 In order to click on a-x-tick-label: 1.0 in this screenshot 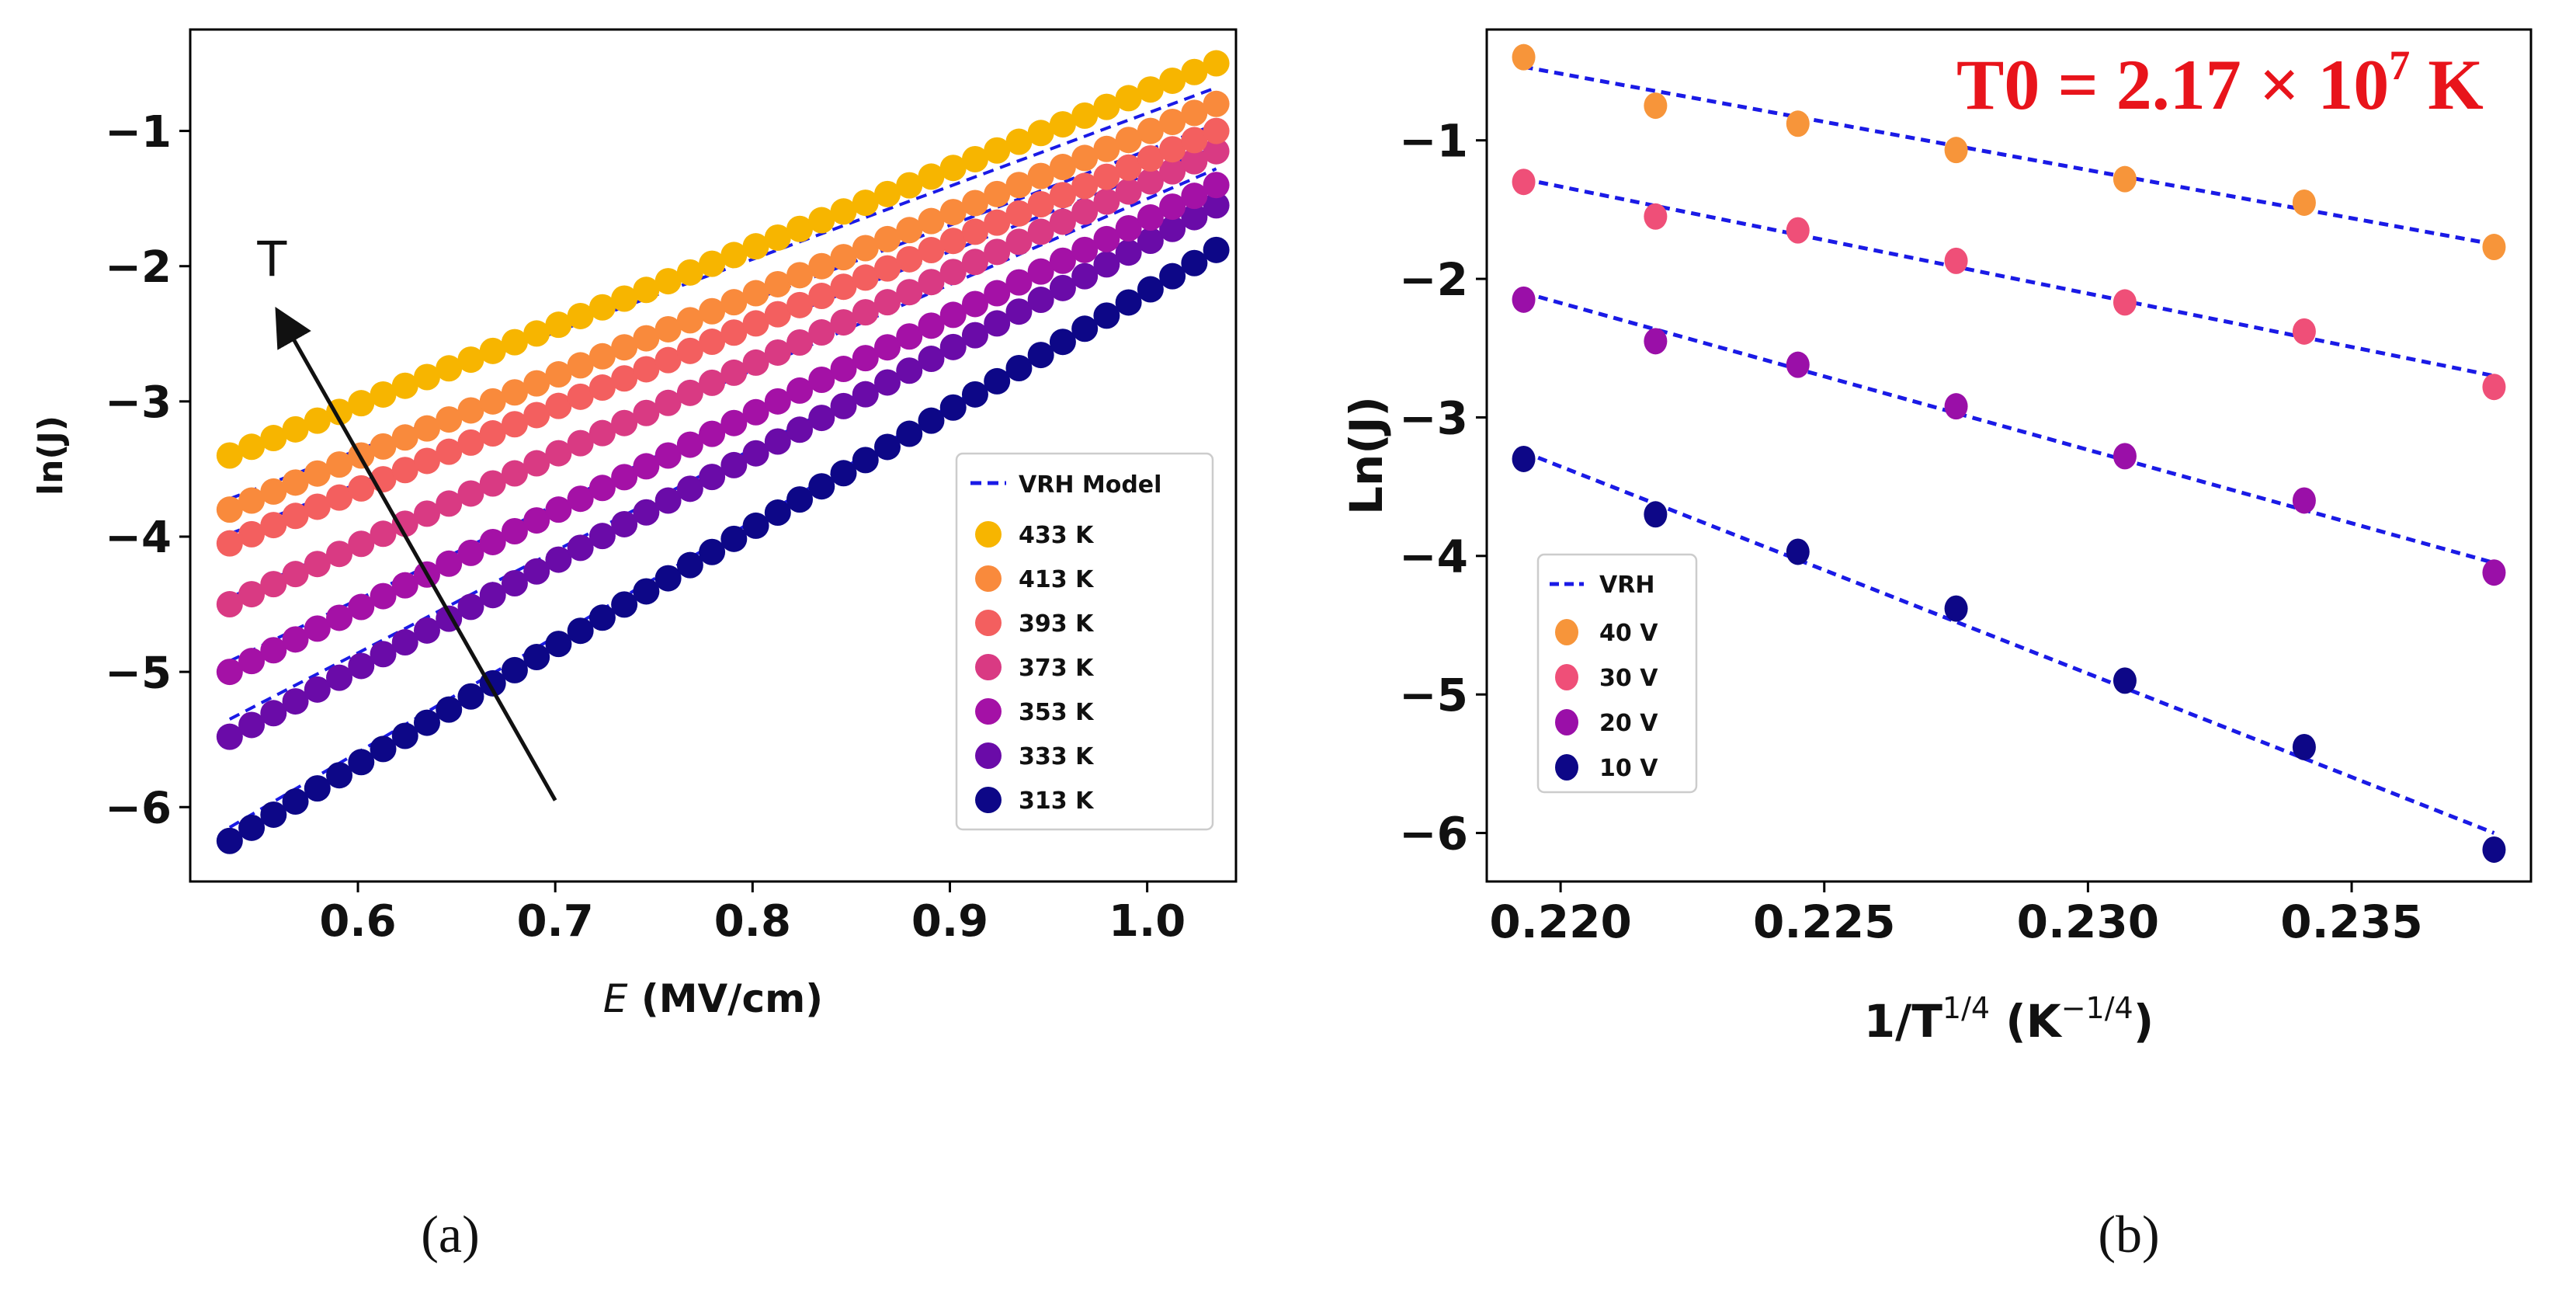, I will do `click(1147, 921)`.